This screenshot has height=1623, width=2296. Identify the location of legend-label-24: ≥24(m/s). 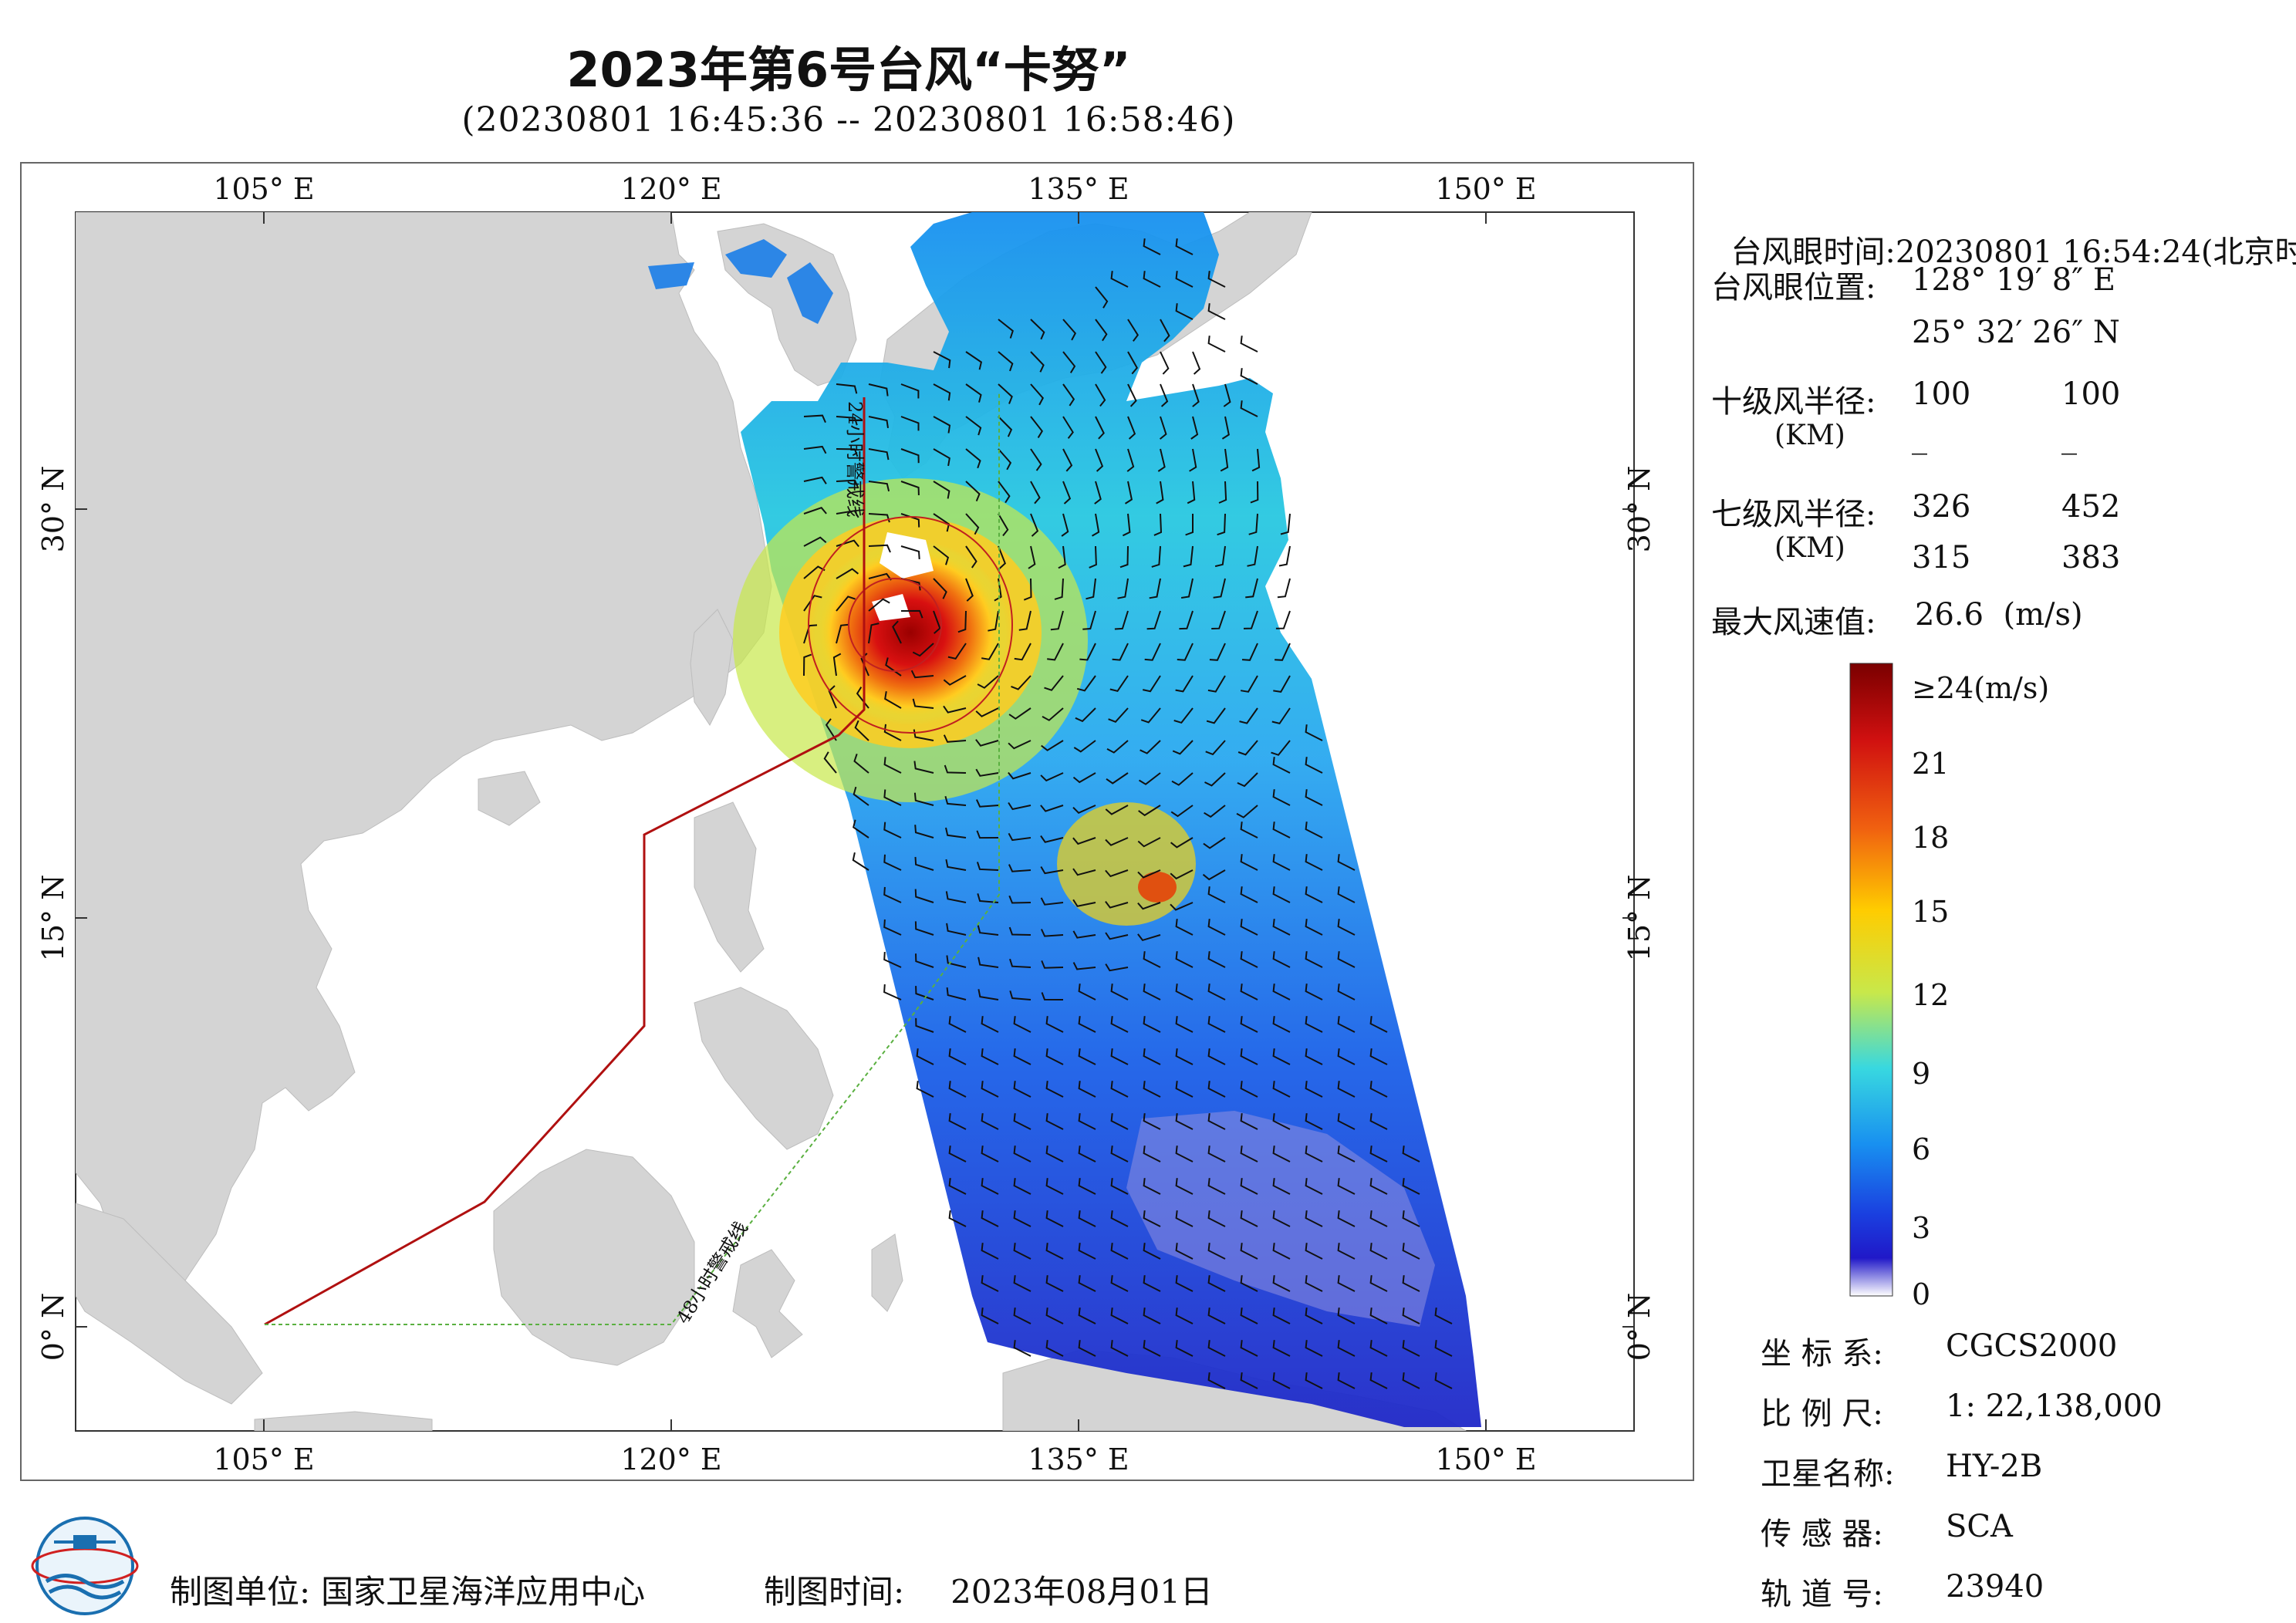
(1981, 688).